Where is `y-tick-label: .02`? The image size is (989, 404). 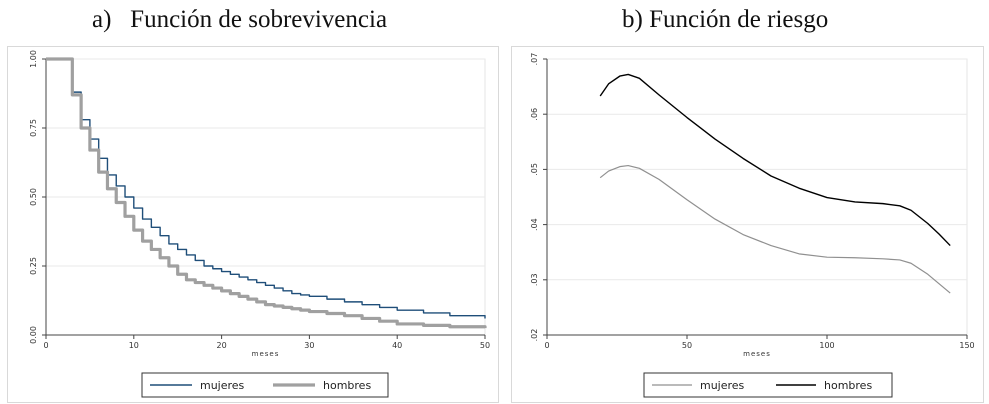 y-tick-label: .02 is located at coordinates (534, 335).